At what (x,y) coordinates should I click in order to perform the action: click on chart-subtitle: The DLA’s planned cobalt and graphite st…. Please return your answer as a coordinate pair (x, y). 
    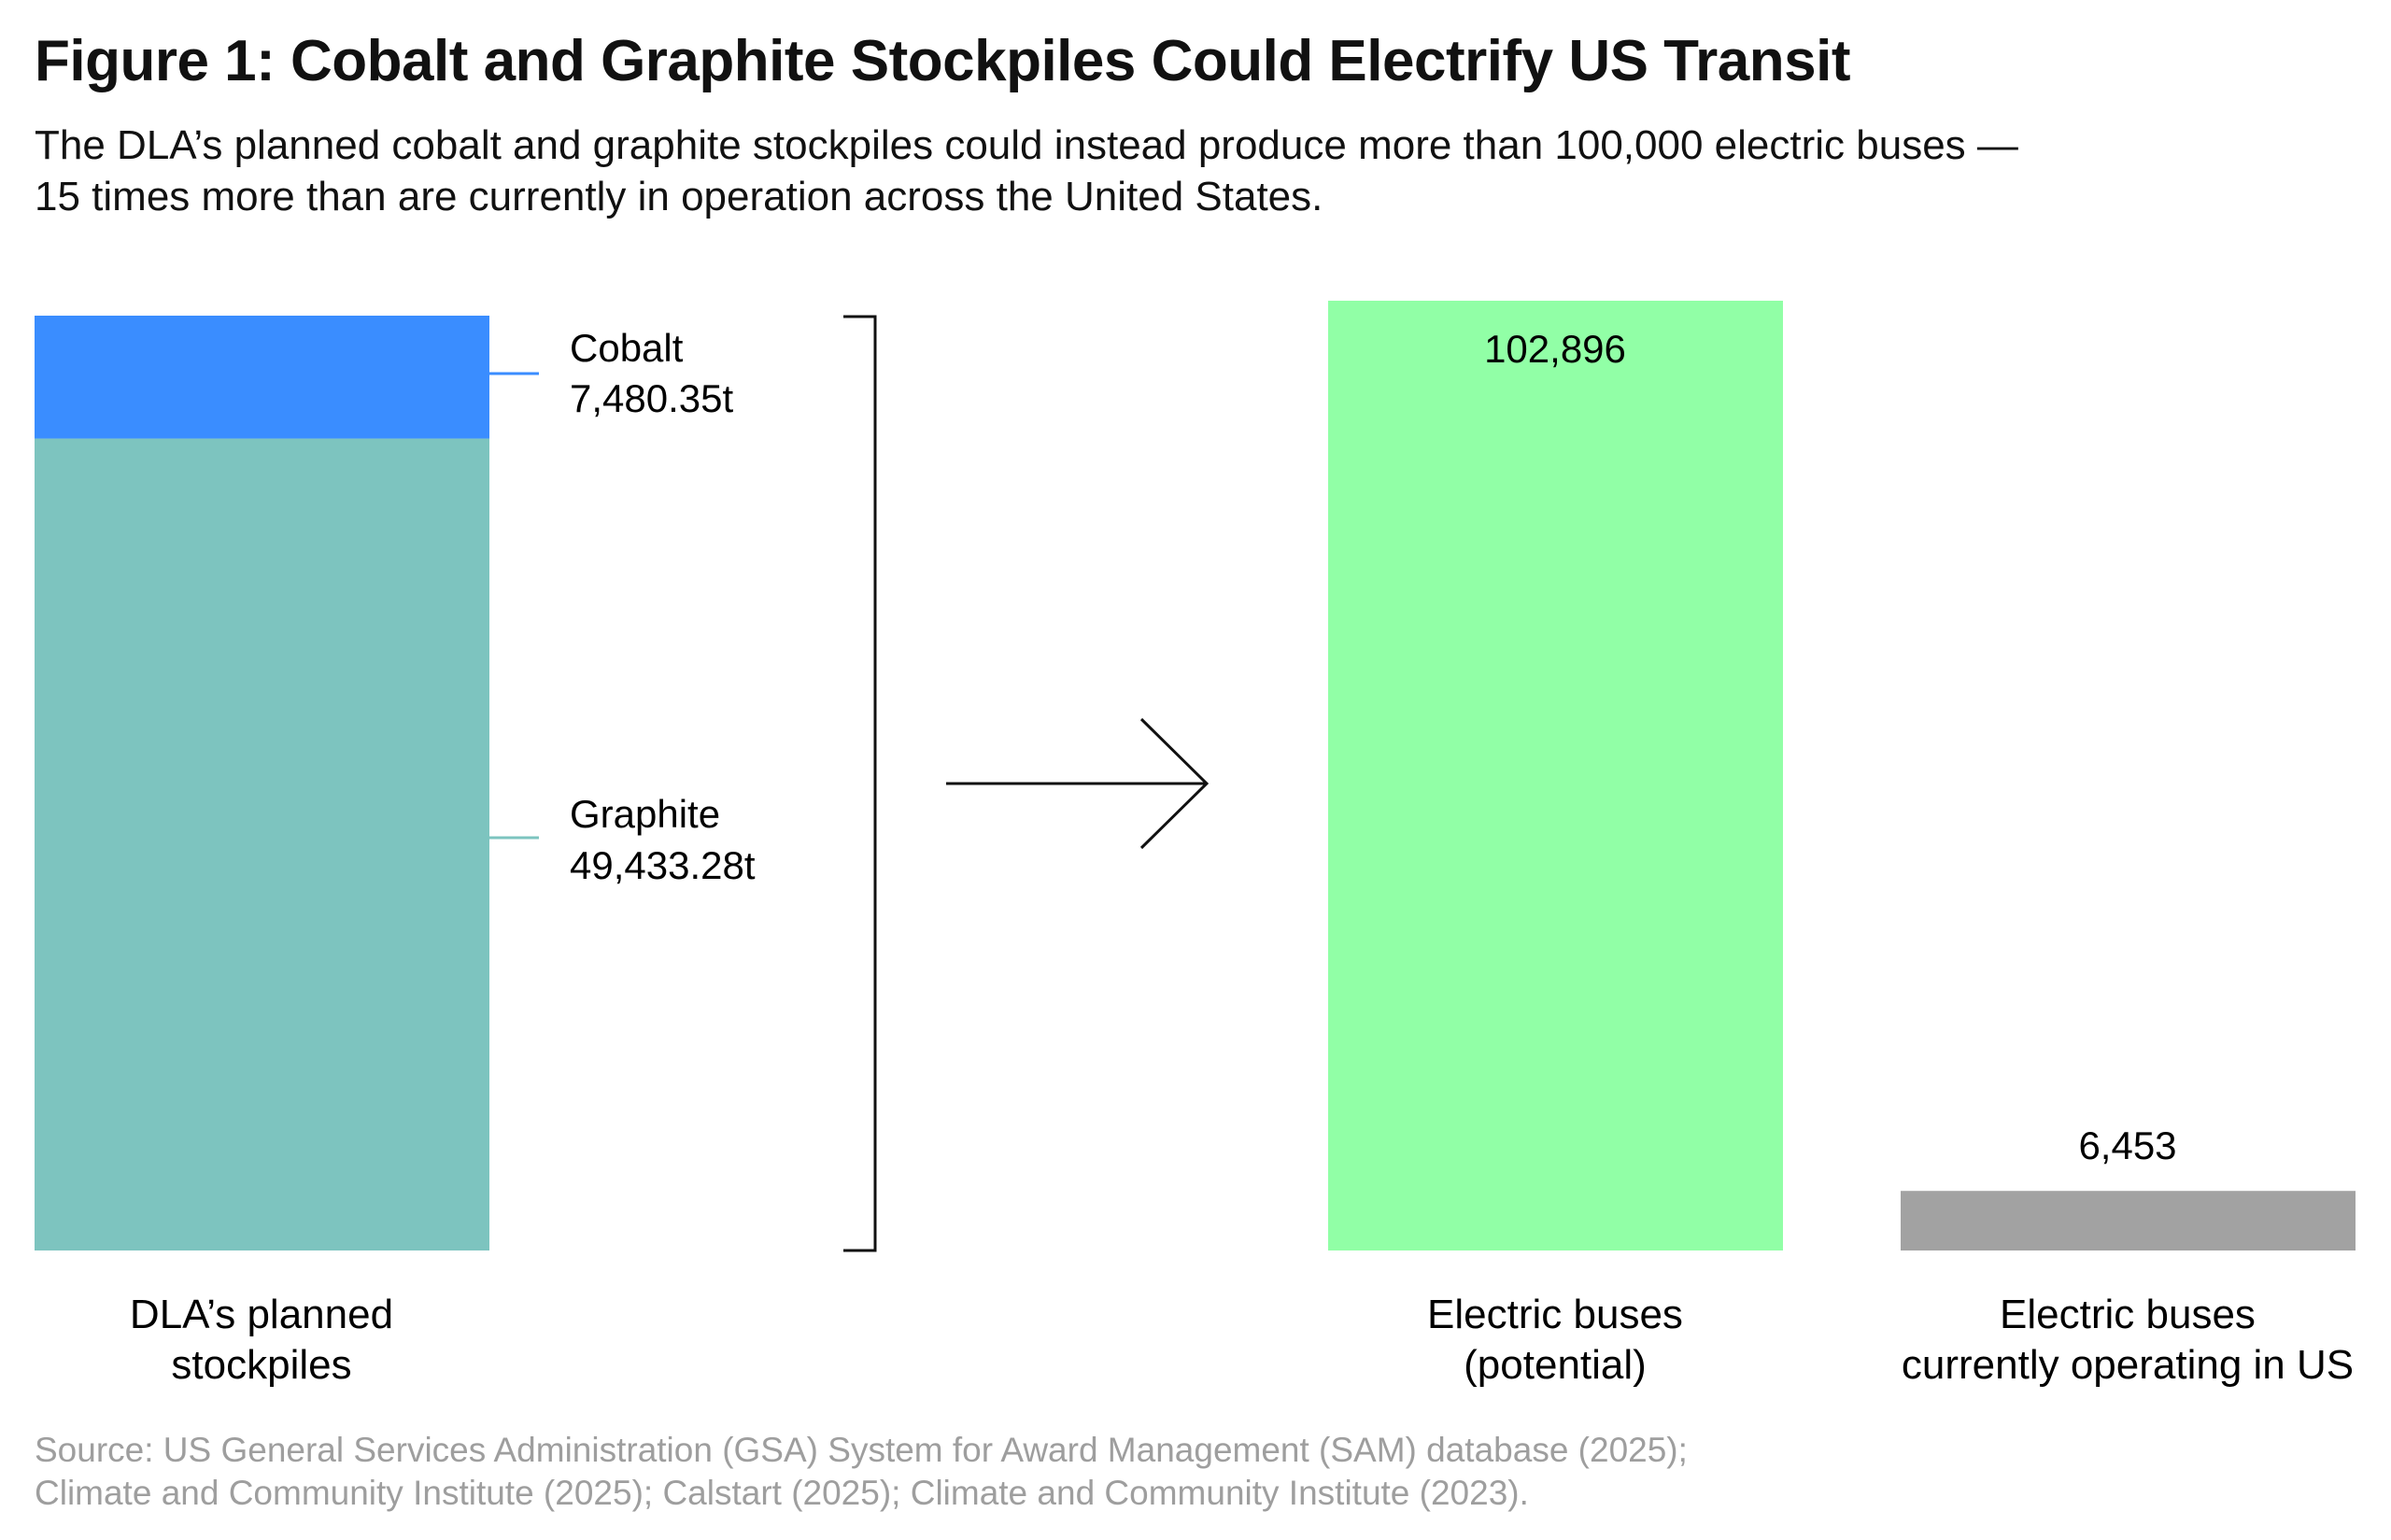
    Looking at the image, I should click on (1109, 171).